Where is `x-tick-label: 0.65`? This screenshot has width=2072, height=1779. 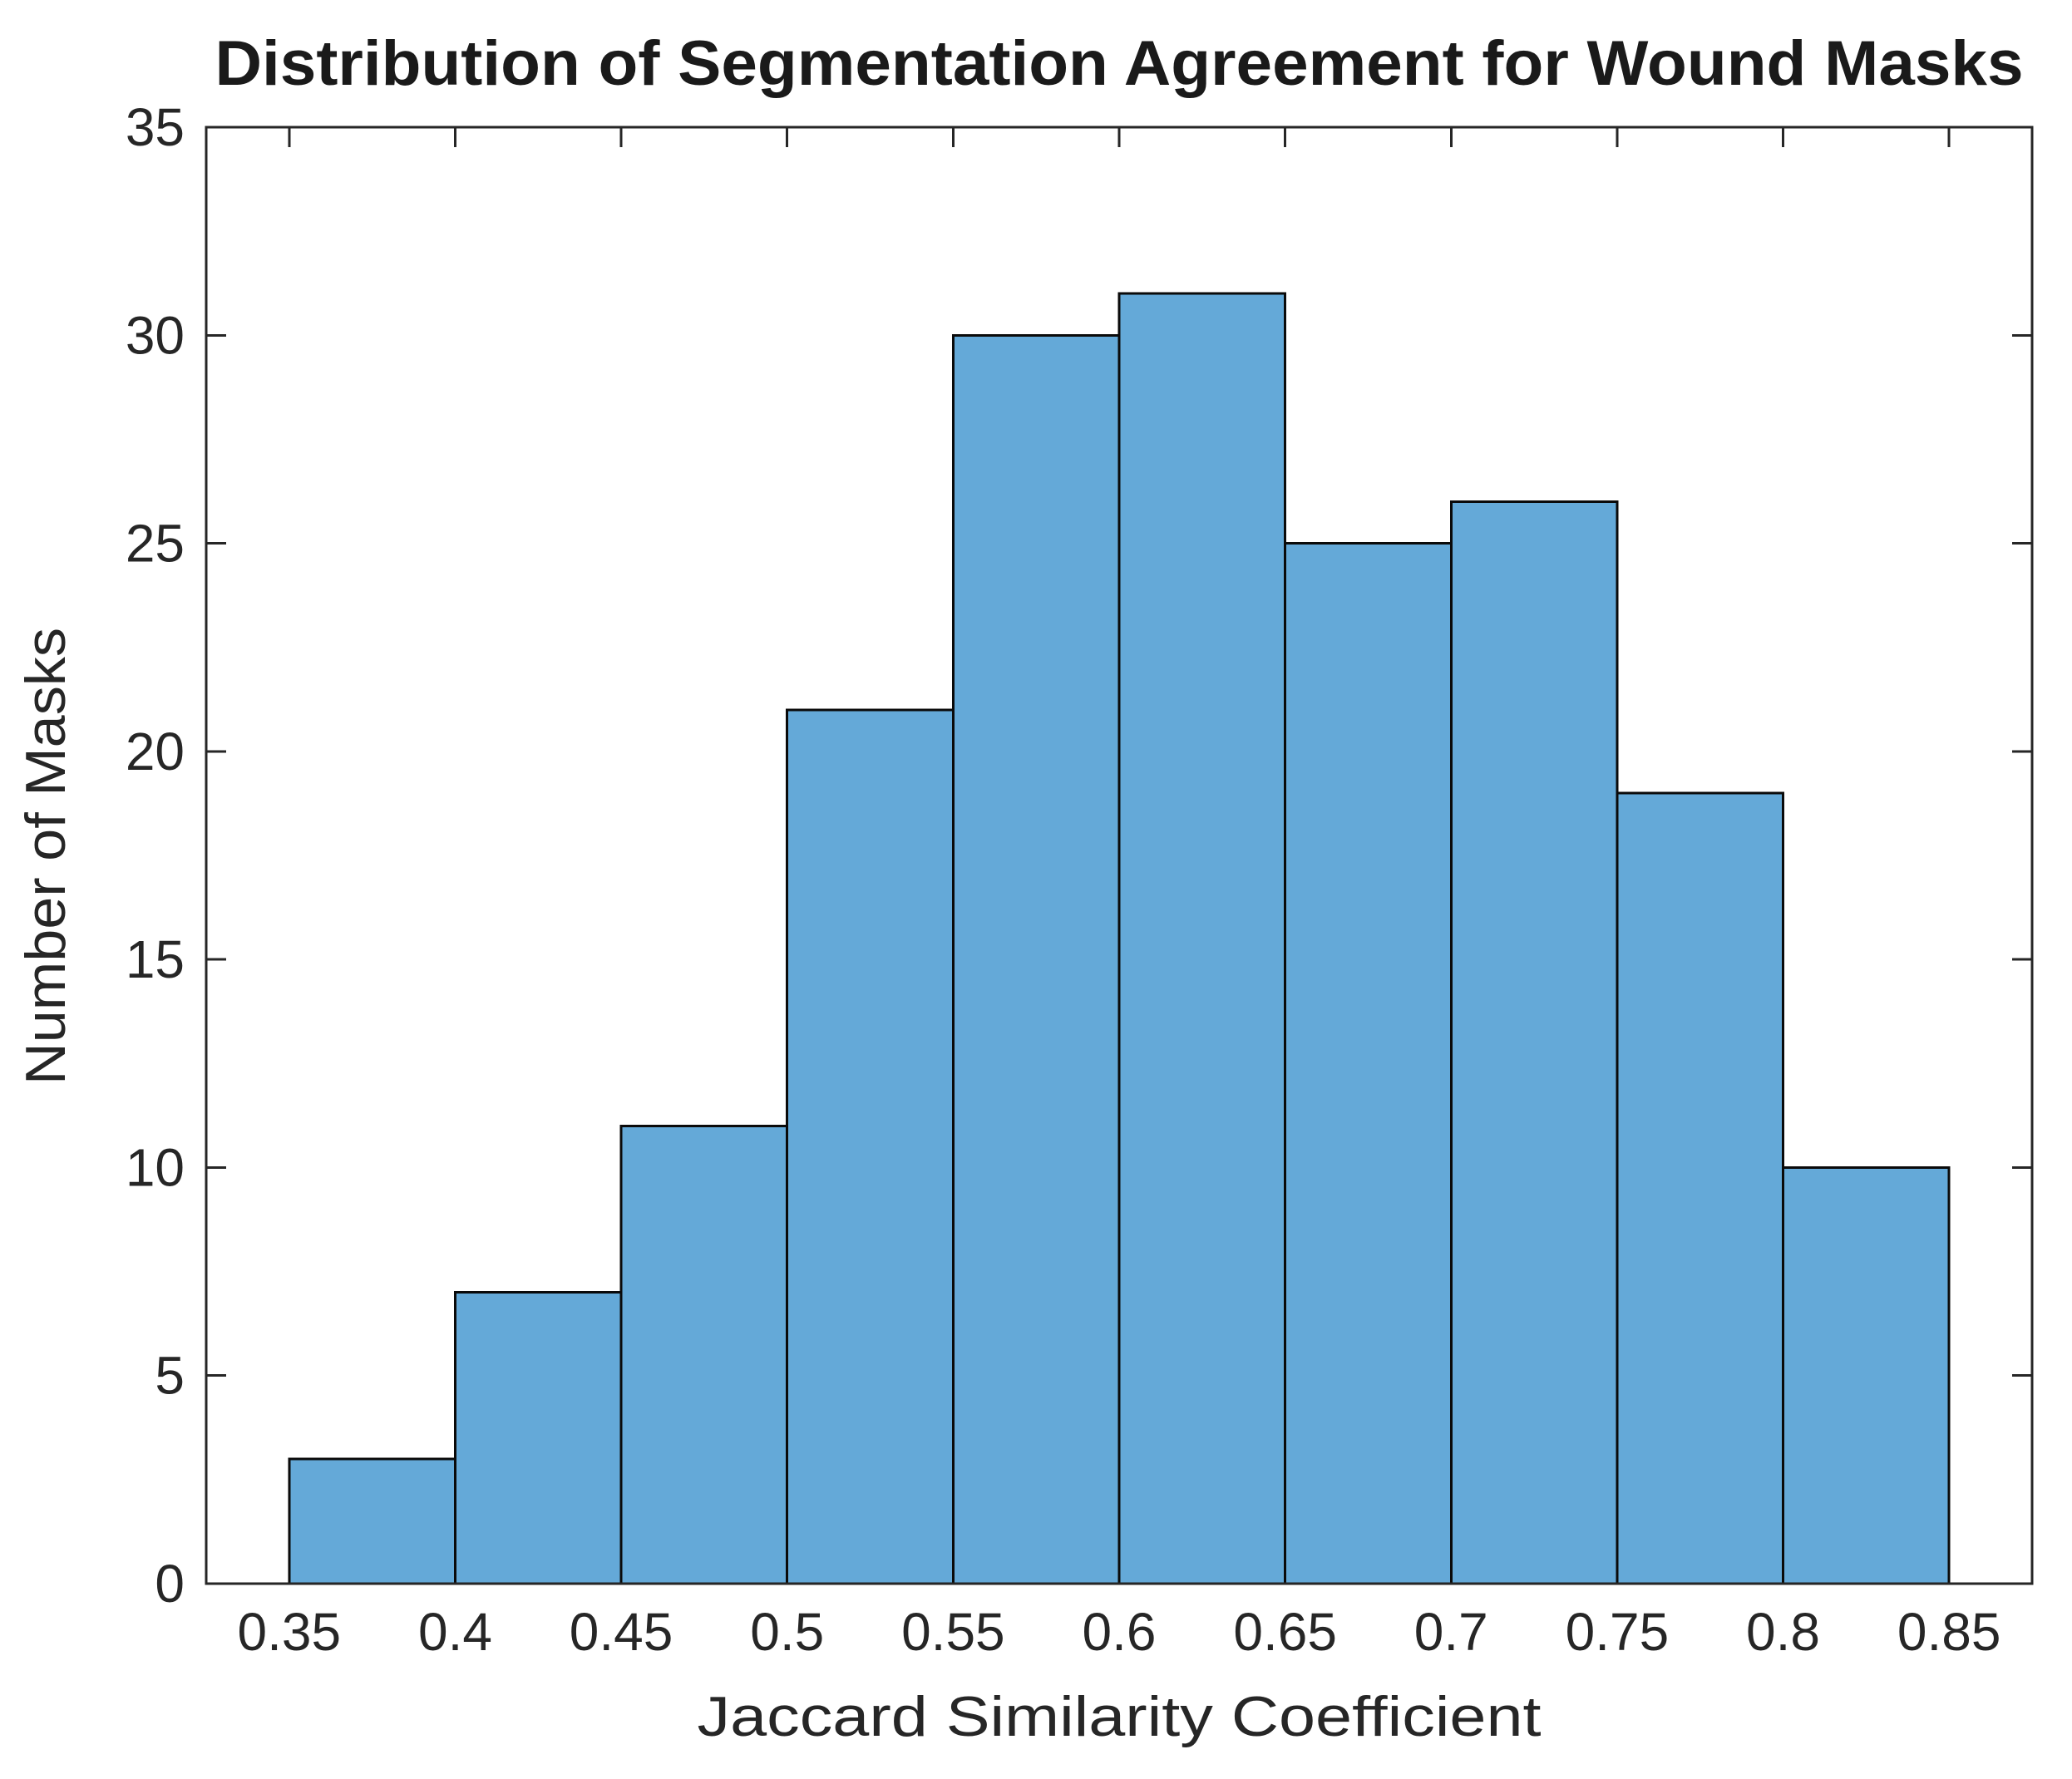 x-tick-label: 0.65 is located at coordinates (1285, 1632).